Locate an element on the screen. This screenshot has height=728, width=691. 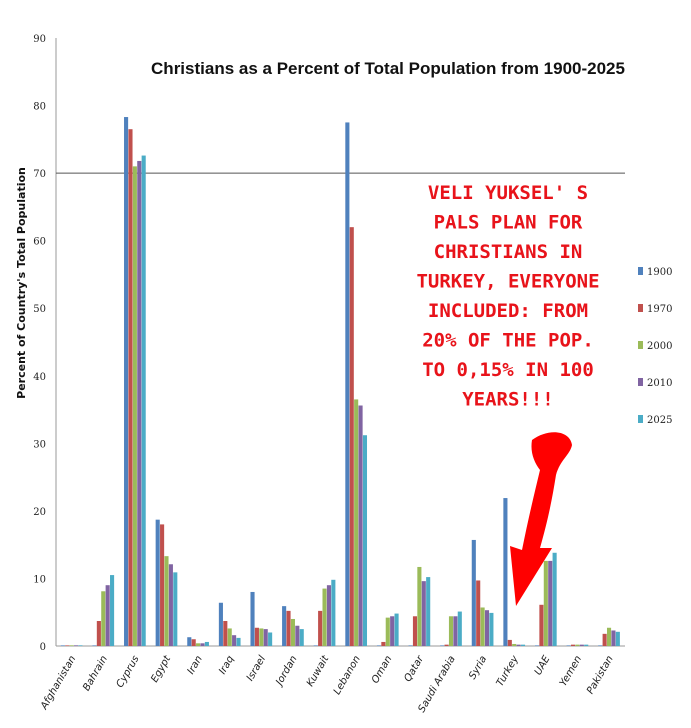
y-tick-label: 60 is located at coordinates (39, 242).